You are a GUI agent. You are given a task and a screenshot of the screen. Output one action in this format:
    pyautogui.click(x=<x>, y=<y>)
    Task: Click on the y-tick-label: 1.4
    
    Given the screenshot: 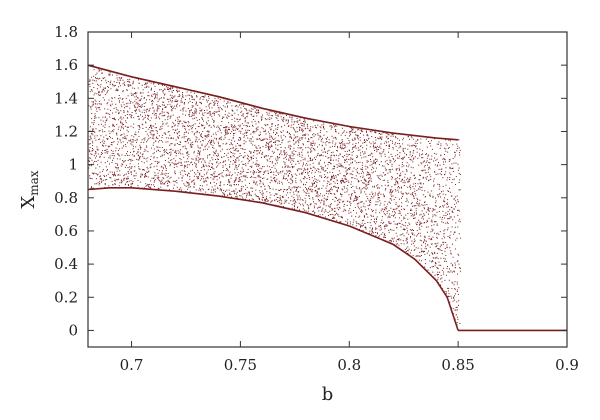 What is the action you would take?
    pyautogui.click(x=66, y=98)
    